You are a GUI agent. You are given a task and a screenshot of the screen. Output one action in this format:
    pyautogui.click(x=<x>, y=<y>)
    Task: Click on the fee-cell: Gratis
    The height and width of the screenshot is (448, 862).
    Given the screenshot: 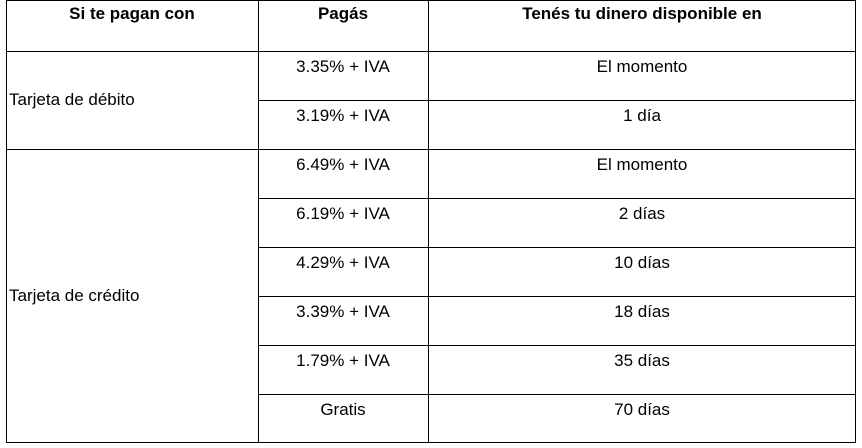 What is the action you would take?
    pyautogui.click(x=343, y=409)
    